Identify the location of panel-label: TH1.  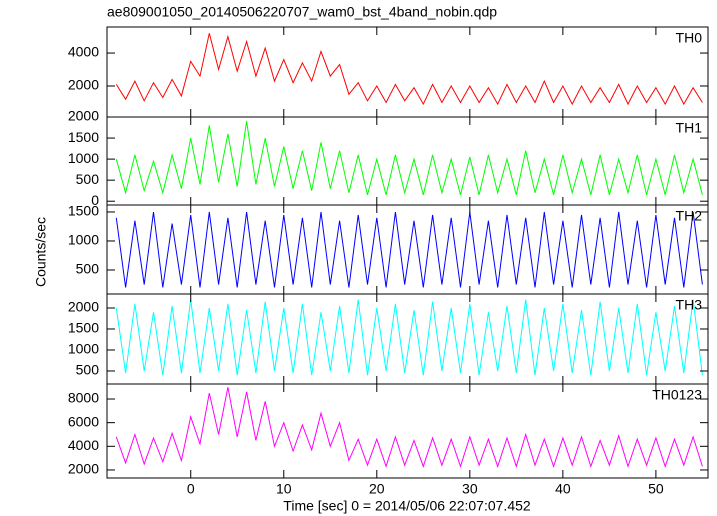
(689, 128).